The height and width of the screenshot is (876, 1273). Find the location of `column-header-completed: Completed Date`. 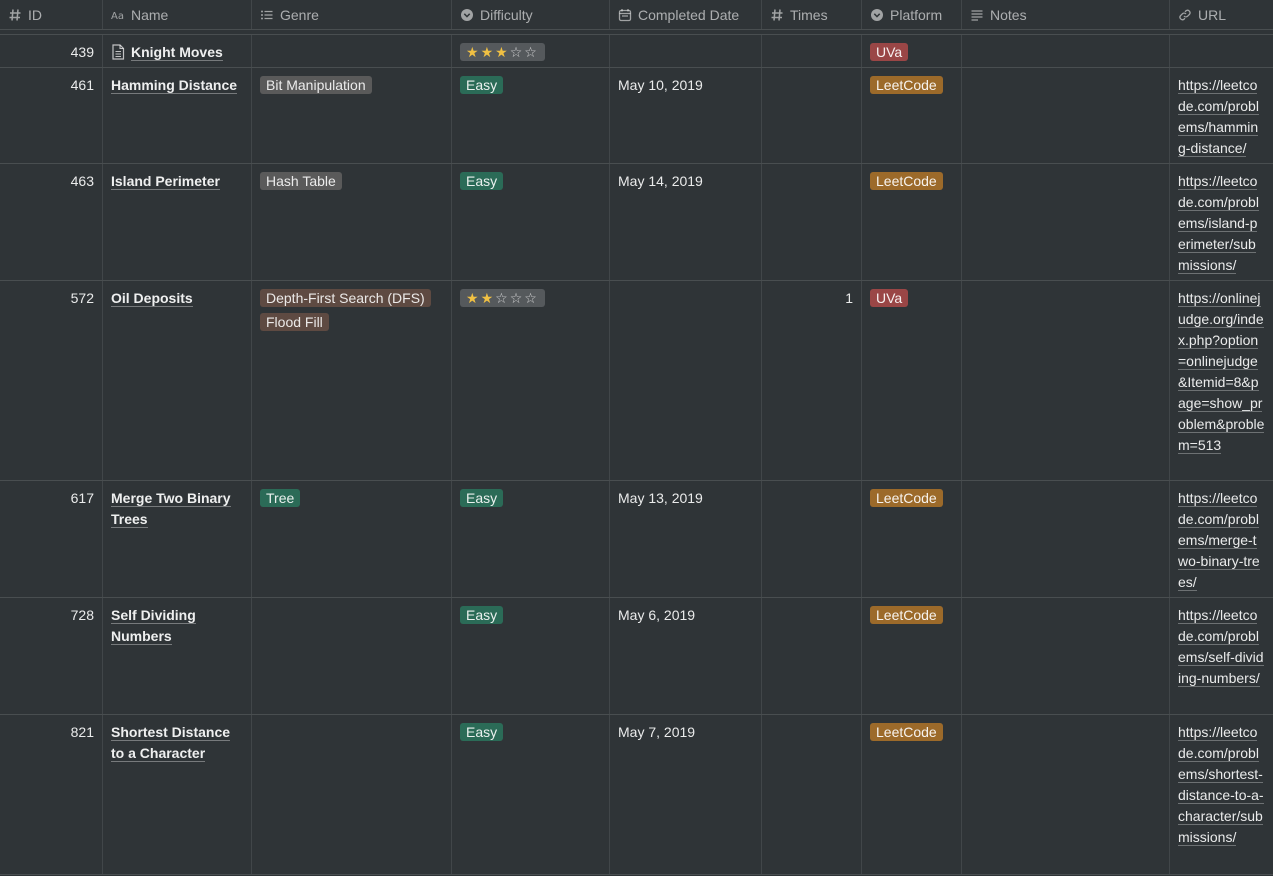

column-header-completed: Completed Date is located at coordinates (686, 14).